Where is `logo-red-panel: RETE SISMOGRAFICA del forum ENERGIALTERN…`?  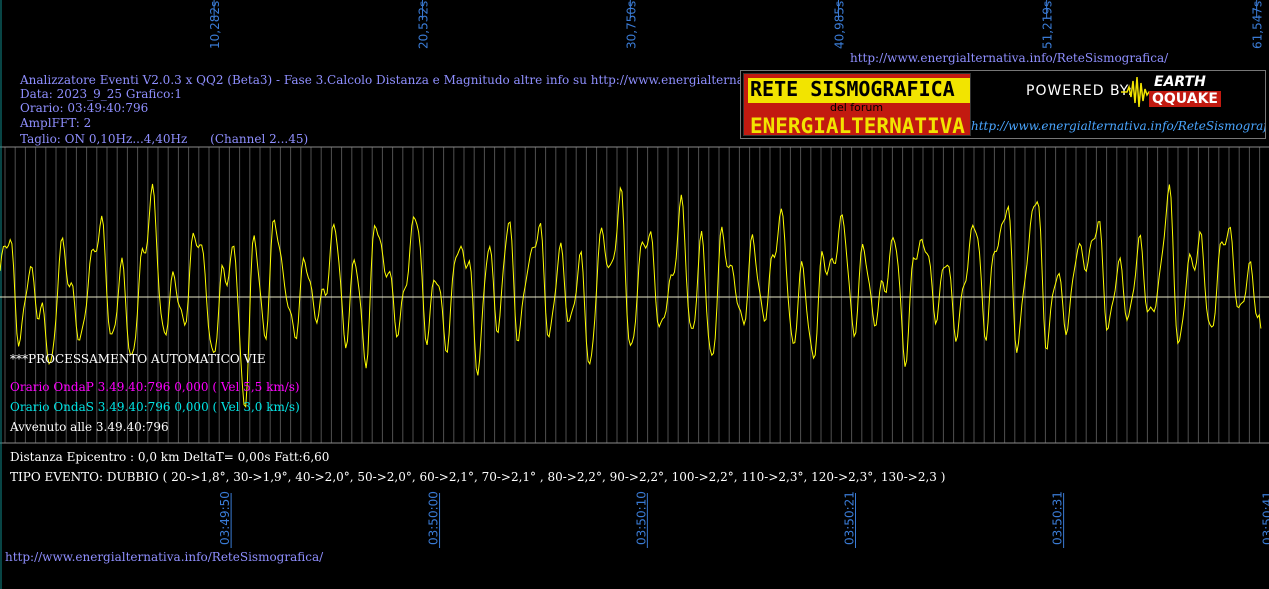 logo-red-panel: RETE SISMOGRAFICA del forum ENERGIALTERN… is located at coordinates (857, 105).